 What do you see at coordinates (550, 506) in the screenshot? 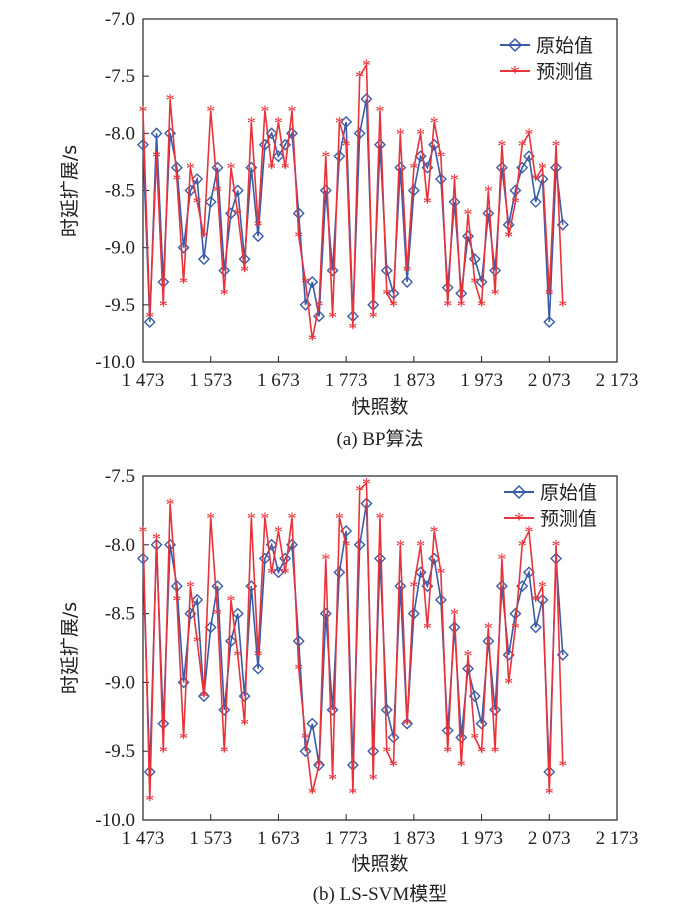
I see `legend: 原始值 * 预测值` at bounding box center [550, 506].